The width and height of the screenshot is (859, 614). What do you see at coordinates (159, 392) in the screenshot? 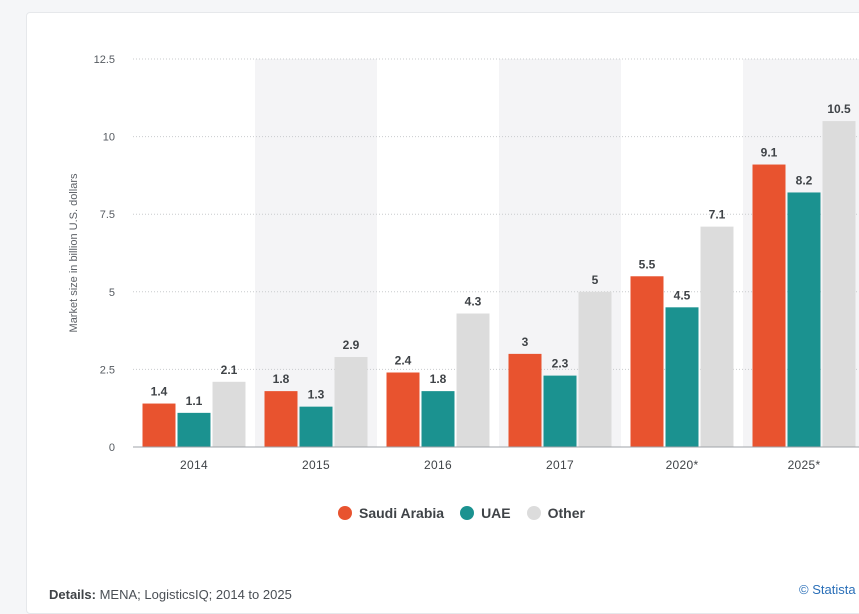
I see `data-label: 1.4` at bounding box center [159, 392].